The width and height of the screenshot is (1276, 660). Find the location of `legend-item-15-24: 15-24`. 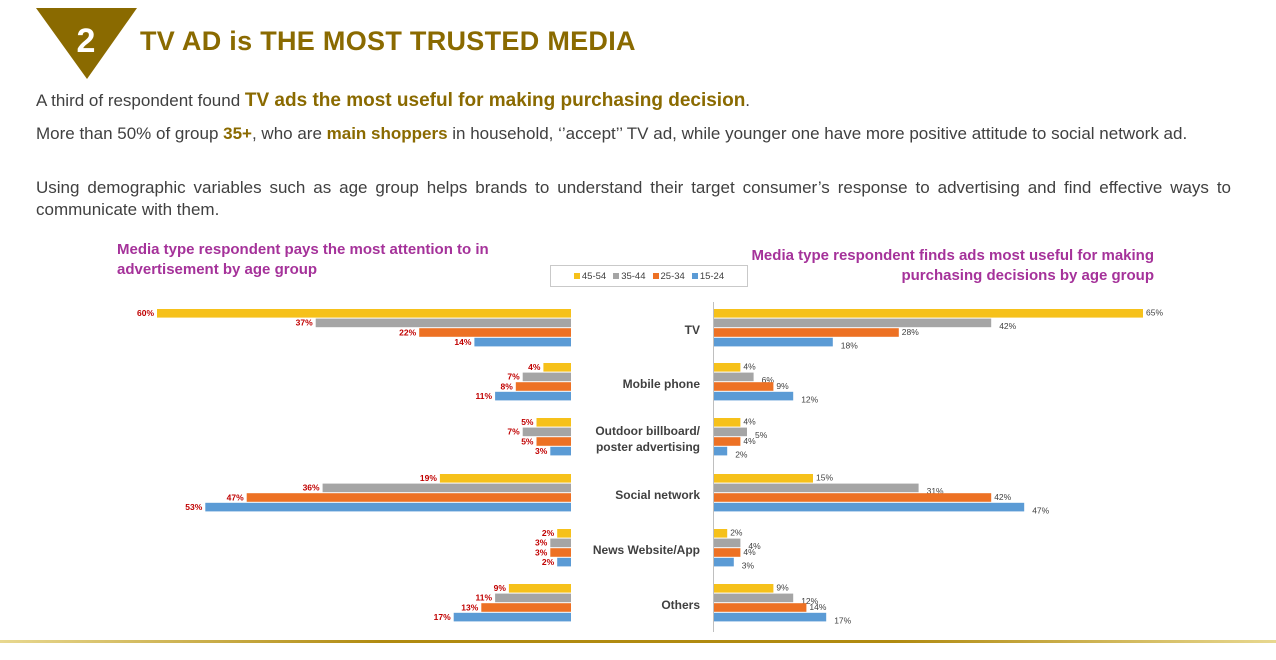

legend-item-15-24: 15-24 is located at coordinates (707, 276).